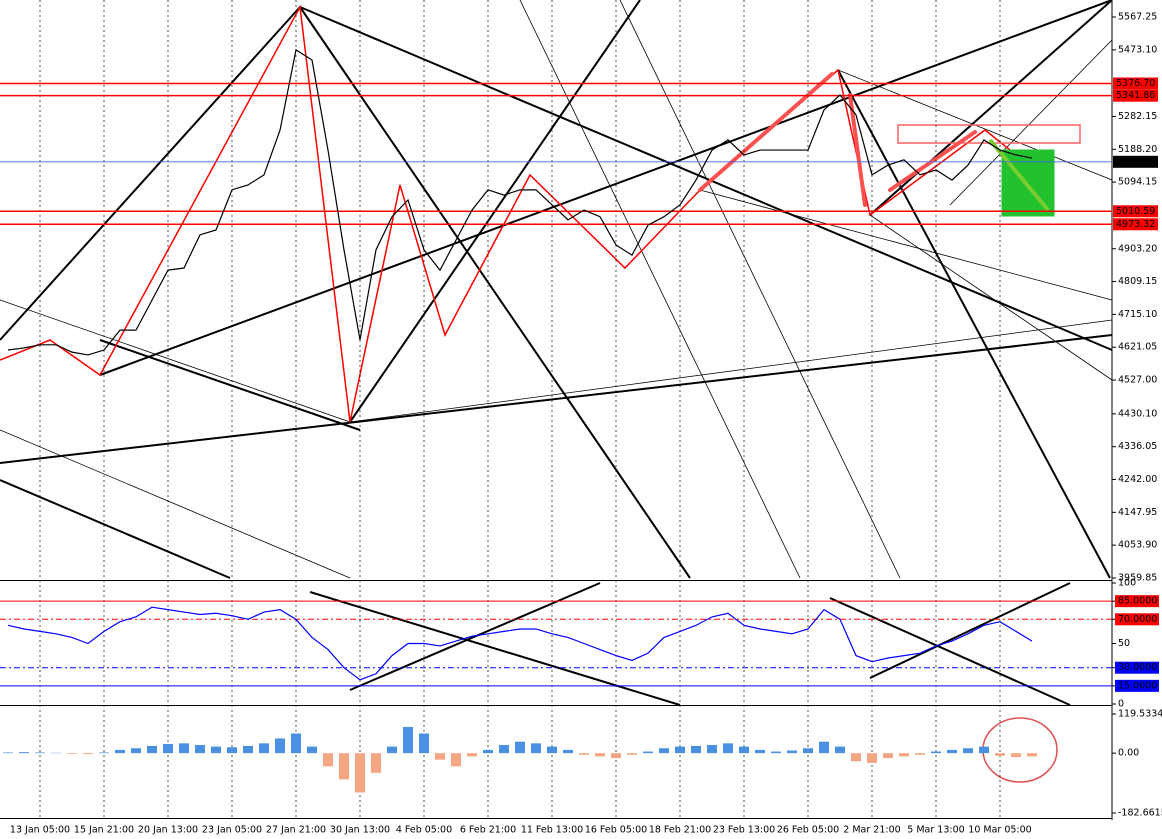 The image size is (1162, 839). Describe the element at coordinates (1137, 49) in the screenshot. I see `y-tick-label: 5473.10` at that location.